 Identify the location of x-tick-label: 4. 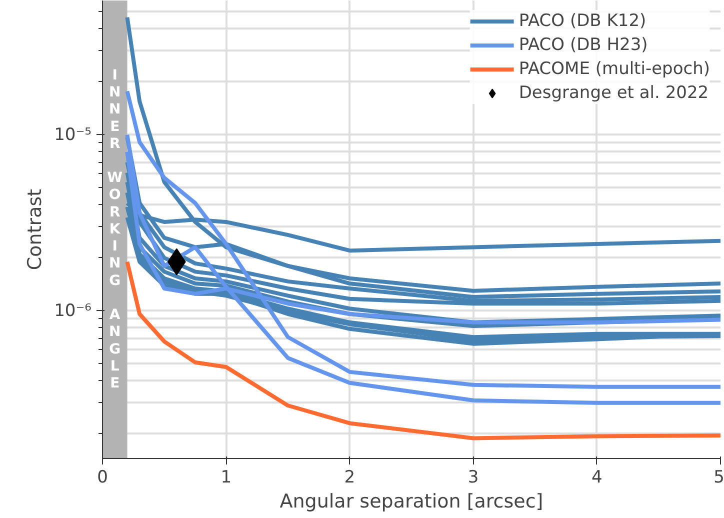
(596, 478).